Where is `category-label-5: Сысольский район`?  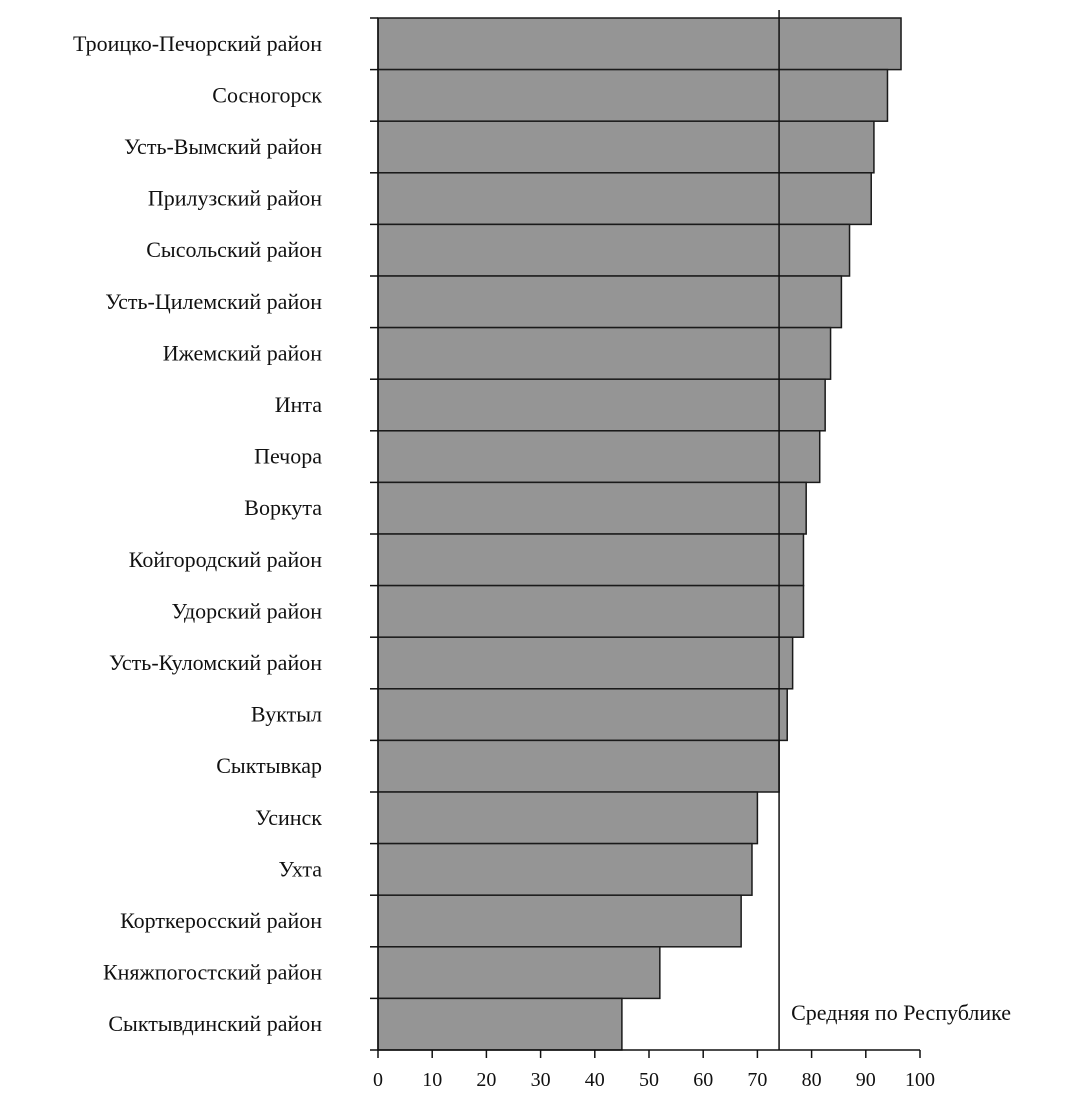
category-label-5: Сысольский район is located at coordinates (234, 249).